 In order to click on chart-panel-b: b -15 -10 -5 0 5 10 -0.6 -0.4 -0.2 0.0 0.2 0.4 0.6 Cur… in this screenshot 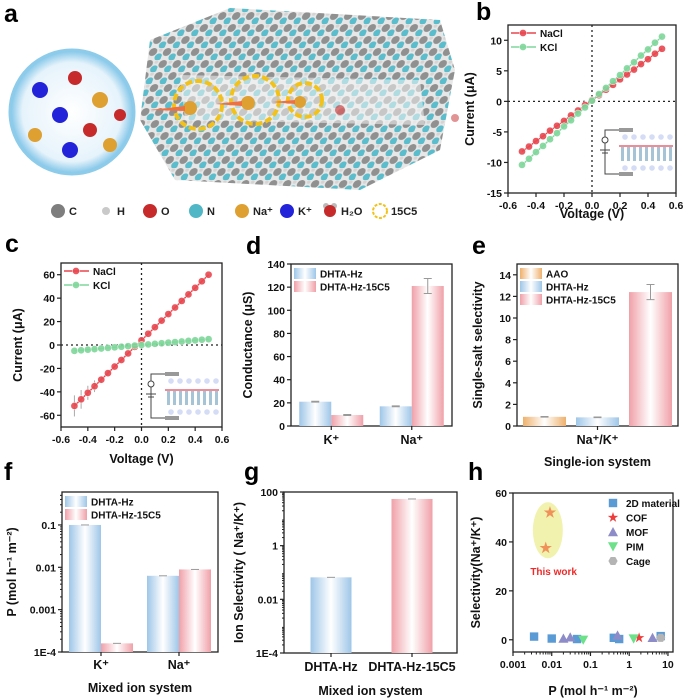, I will do `click(573, 110)`.